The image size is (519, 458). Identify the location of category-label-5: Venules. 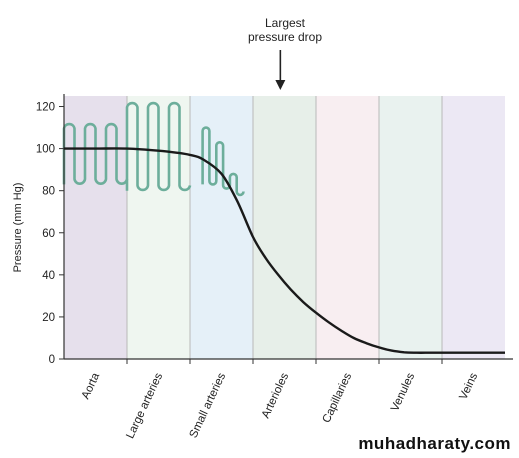
(403, 392).